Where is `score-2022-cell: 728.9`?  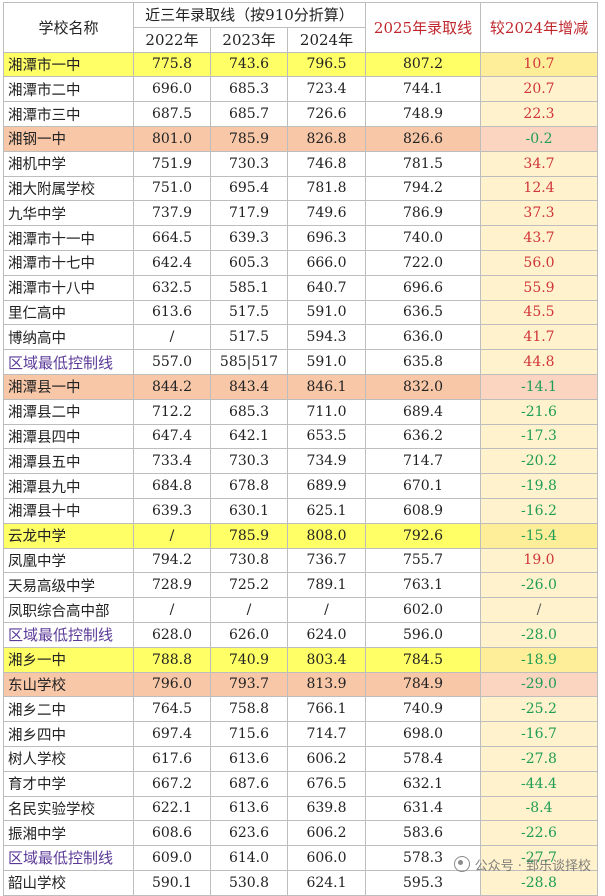
score-2022-cell: 728.9 is located at coordinates (172, 585).